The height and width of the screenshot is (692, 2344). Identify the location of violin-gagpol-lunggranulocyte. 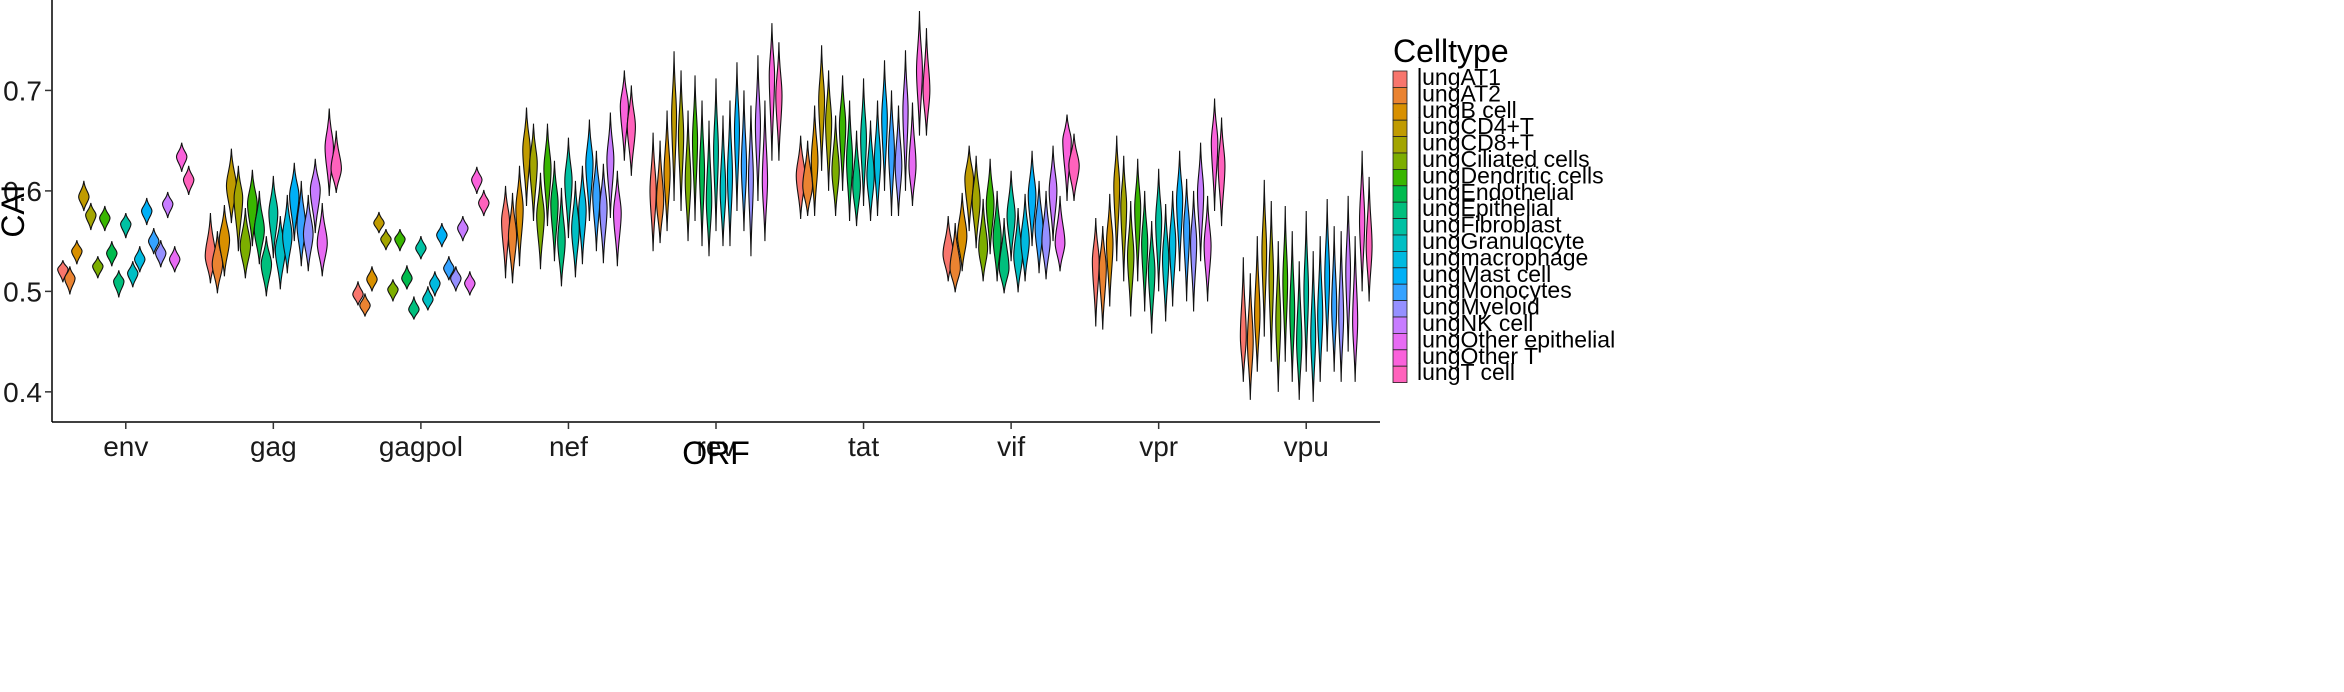
(428, 298).